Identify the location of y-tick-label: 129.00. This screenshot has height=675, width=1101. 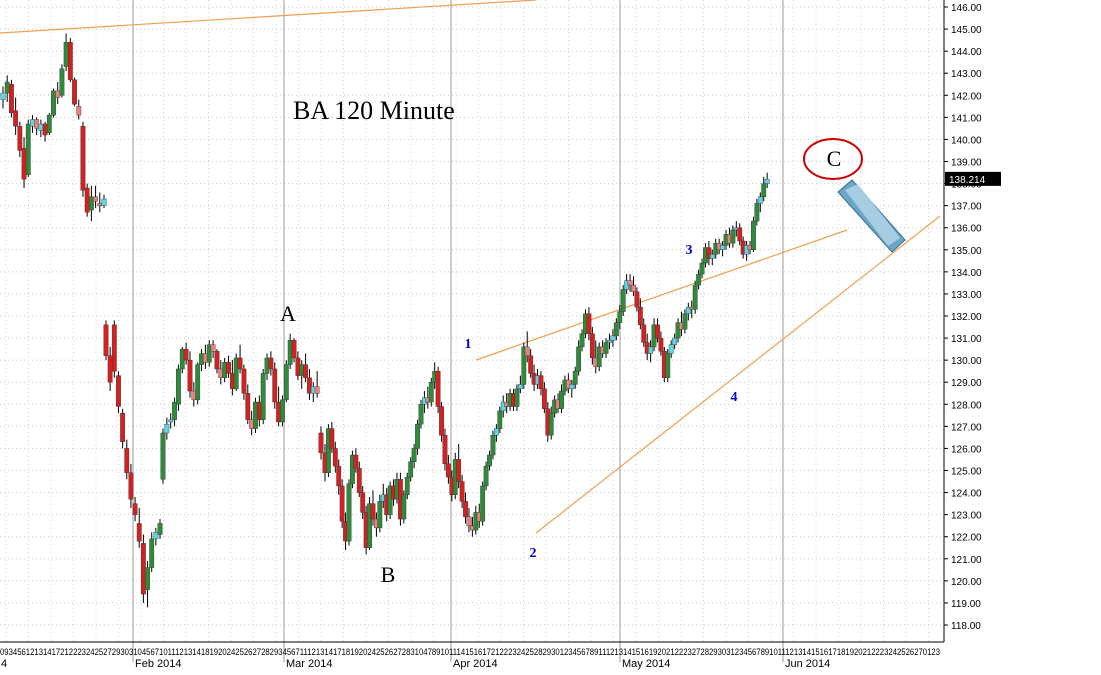
(966, 383).